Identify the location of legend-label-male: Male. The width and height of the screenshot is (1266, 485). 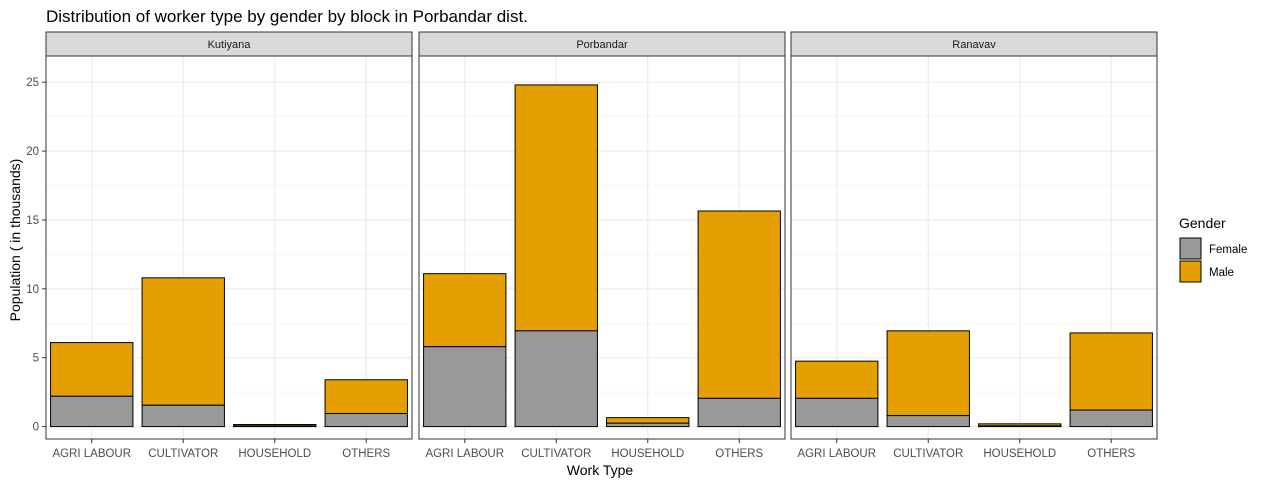
(1221, 273).